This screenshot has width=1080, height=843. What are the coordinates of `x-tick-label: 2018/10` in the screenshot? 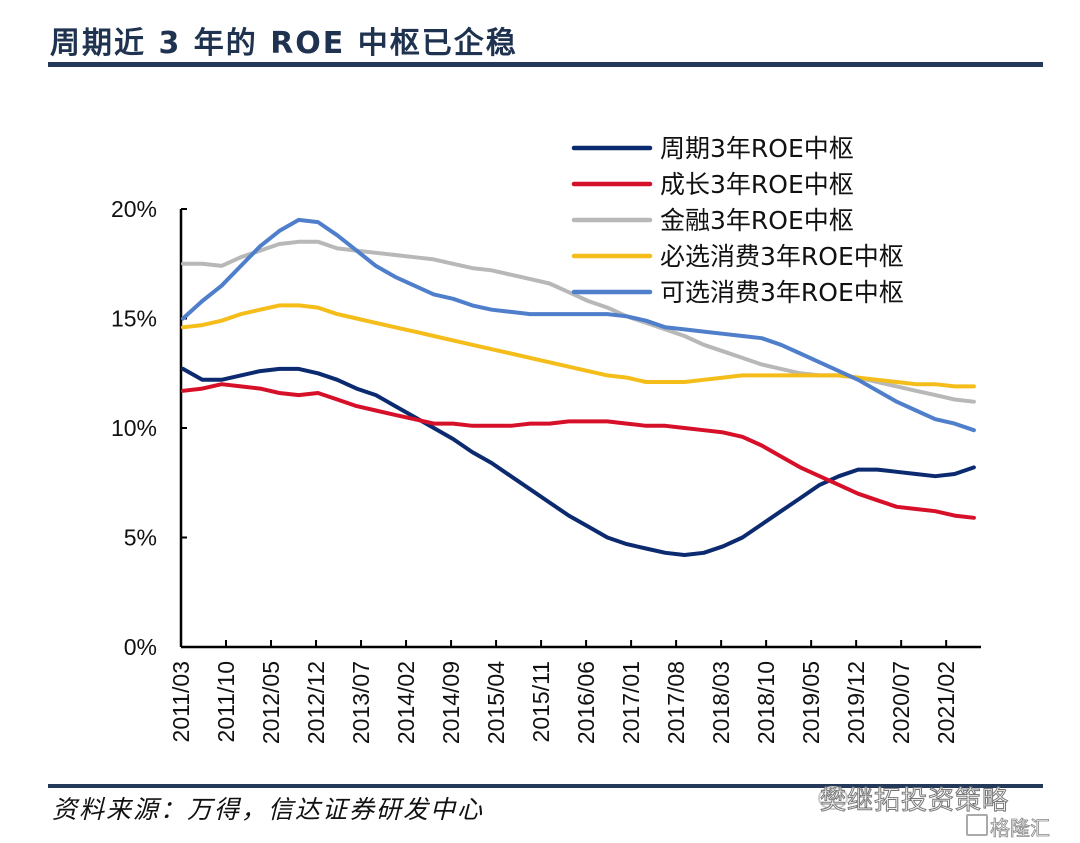 It's located at (766, 702).